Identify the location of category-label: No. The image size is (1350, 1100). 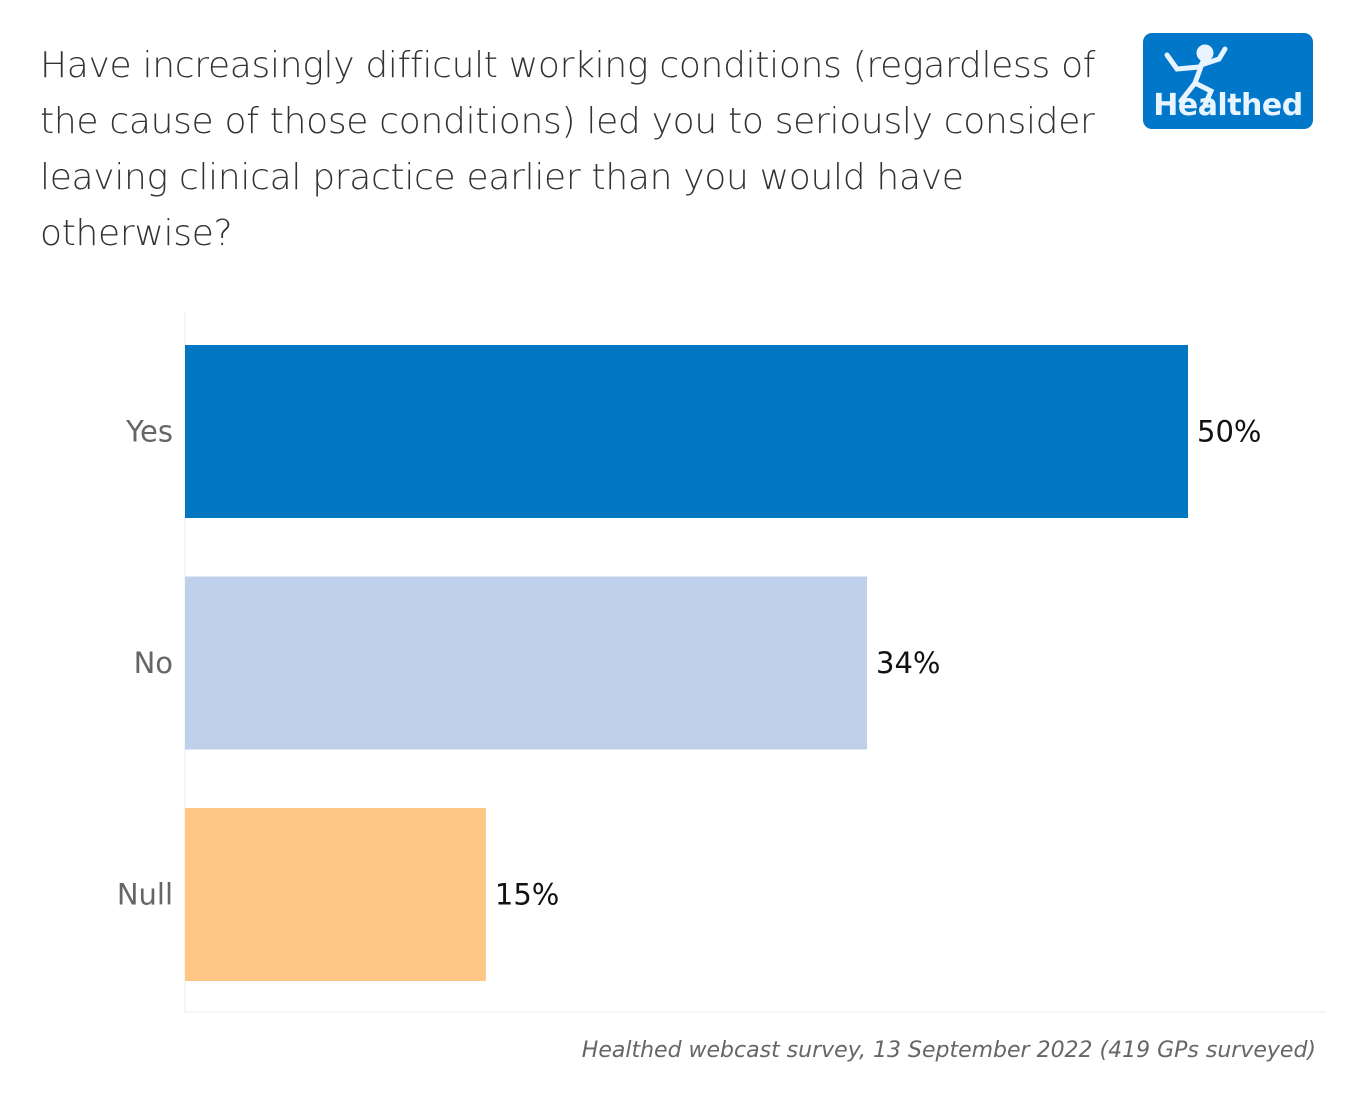
(153, 663).